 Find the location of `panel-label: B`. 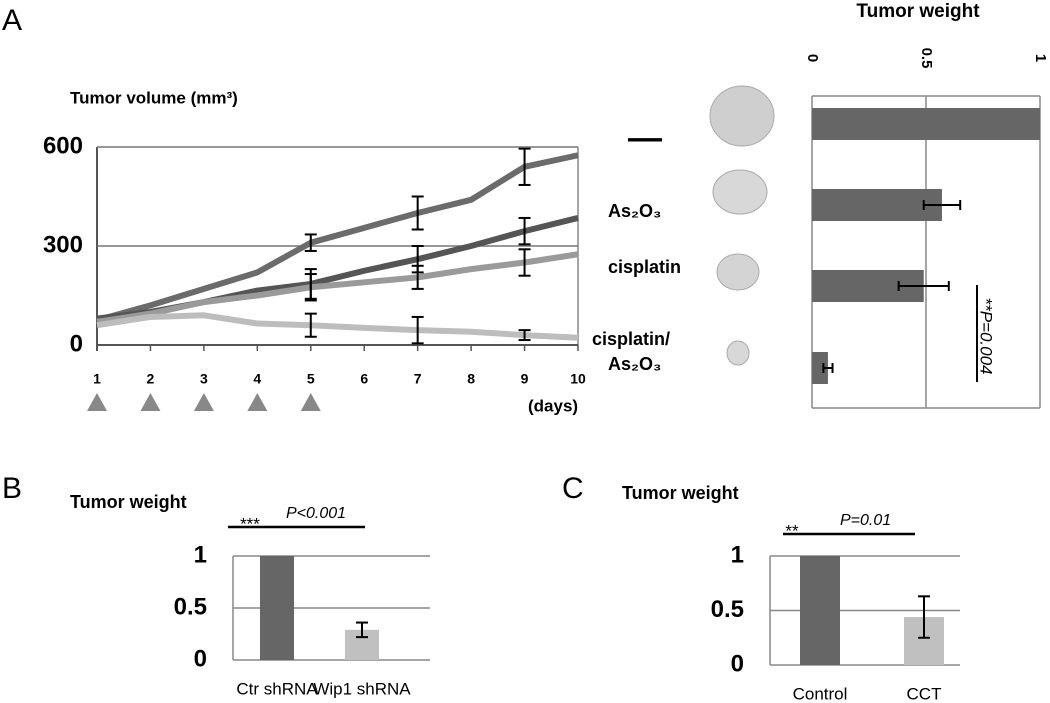

panel-label: B is located at coordinates (12, 488).